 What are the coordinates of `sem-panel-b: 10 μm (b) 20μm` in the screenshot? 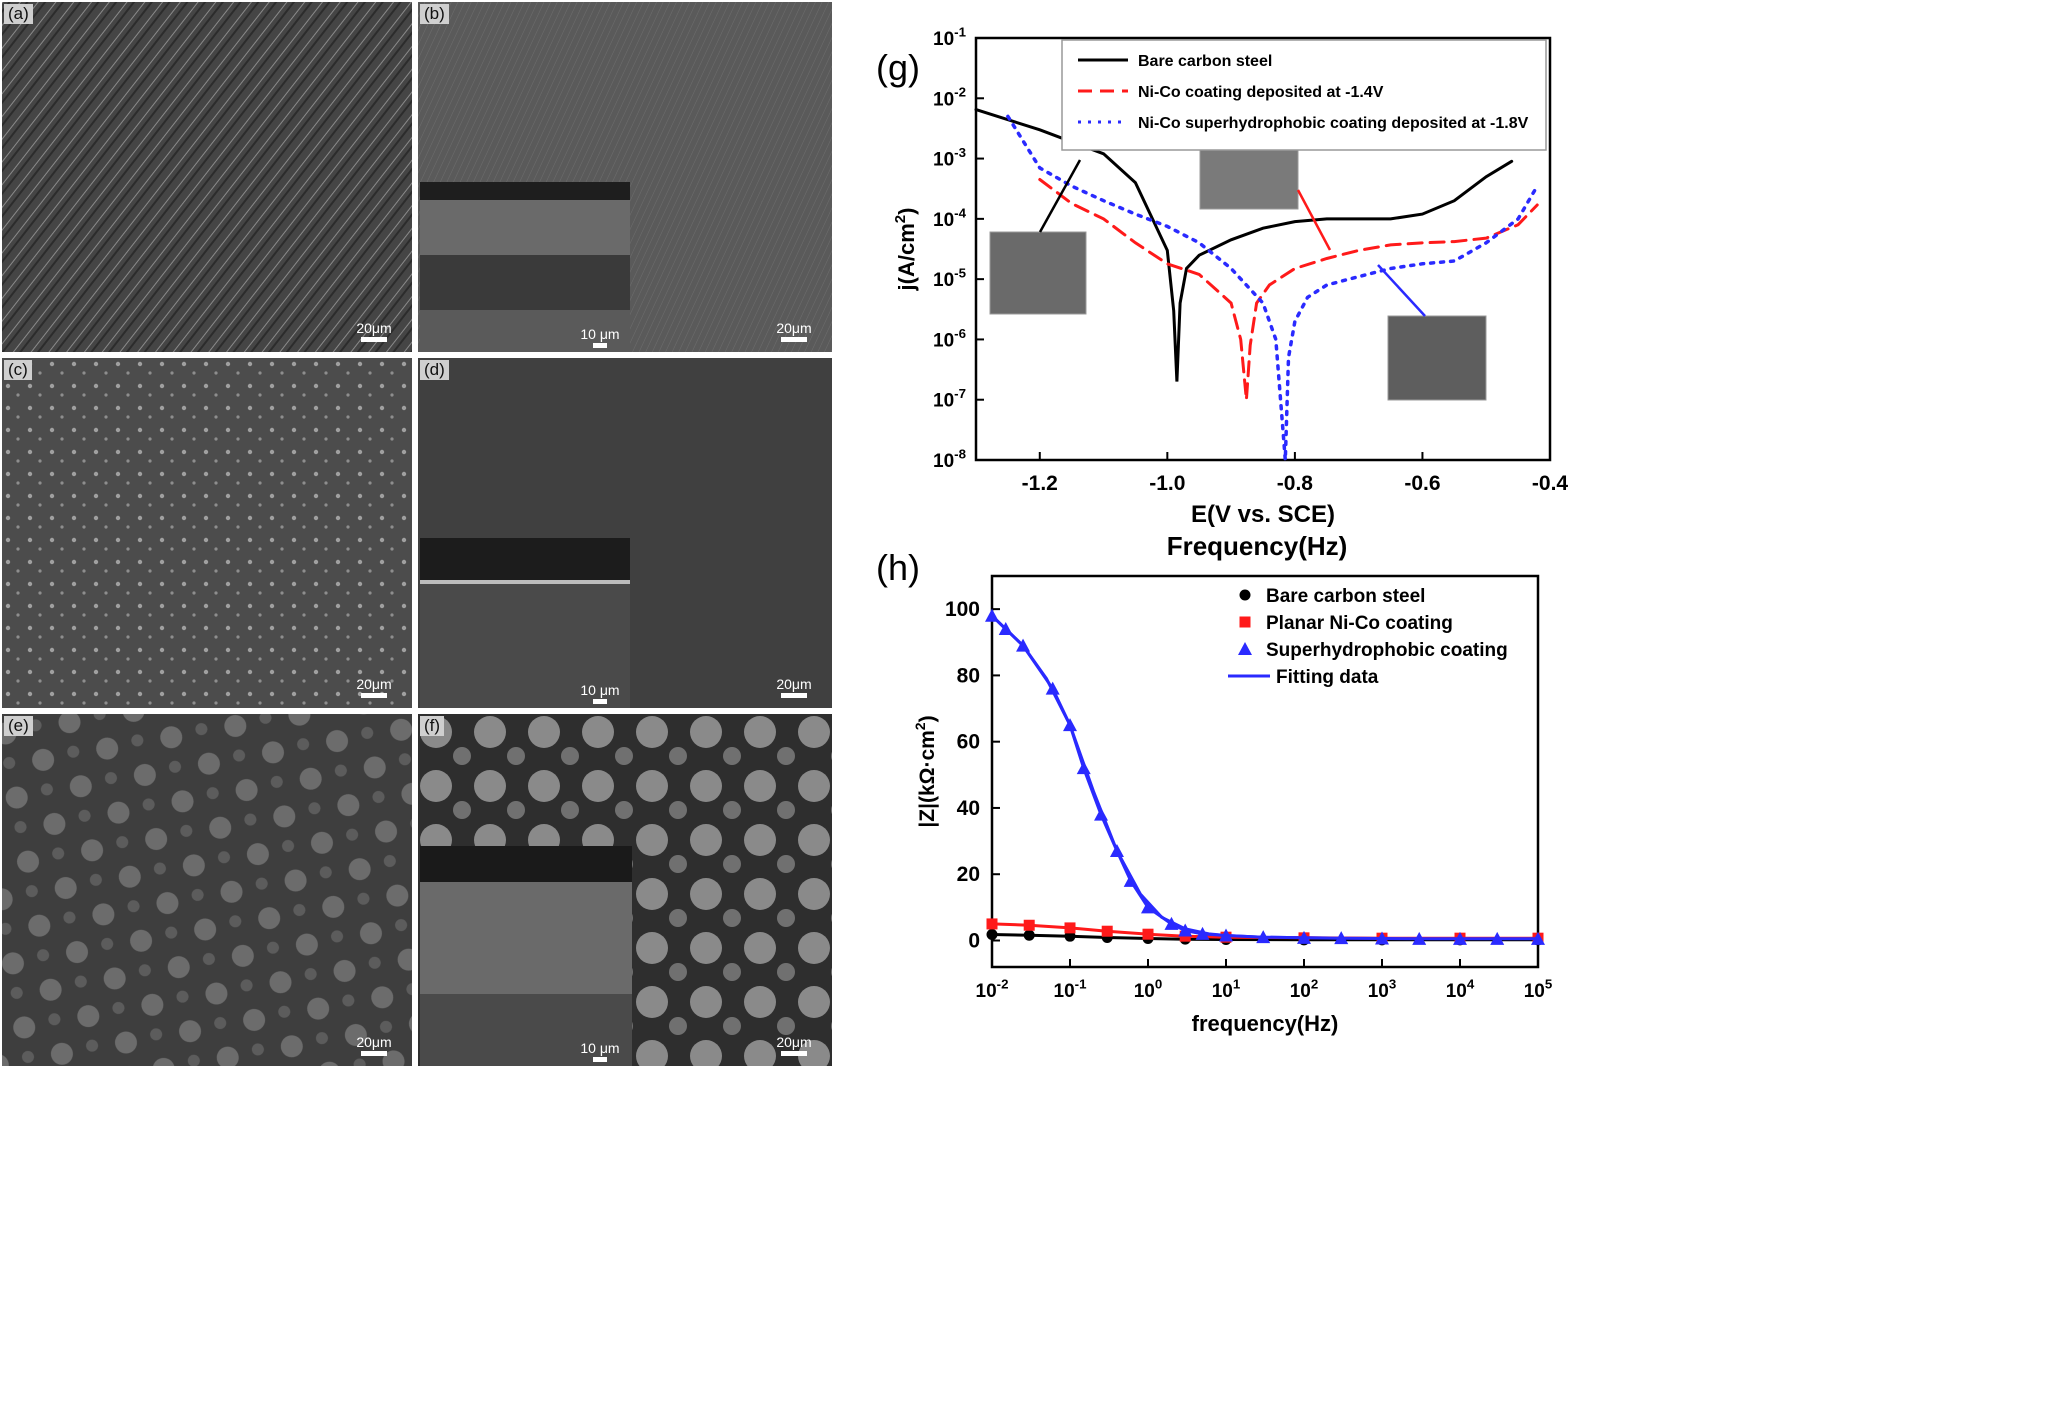 It's located at (625, 177).